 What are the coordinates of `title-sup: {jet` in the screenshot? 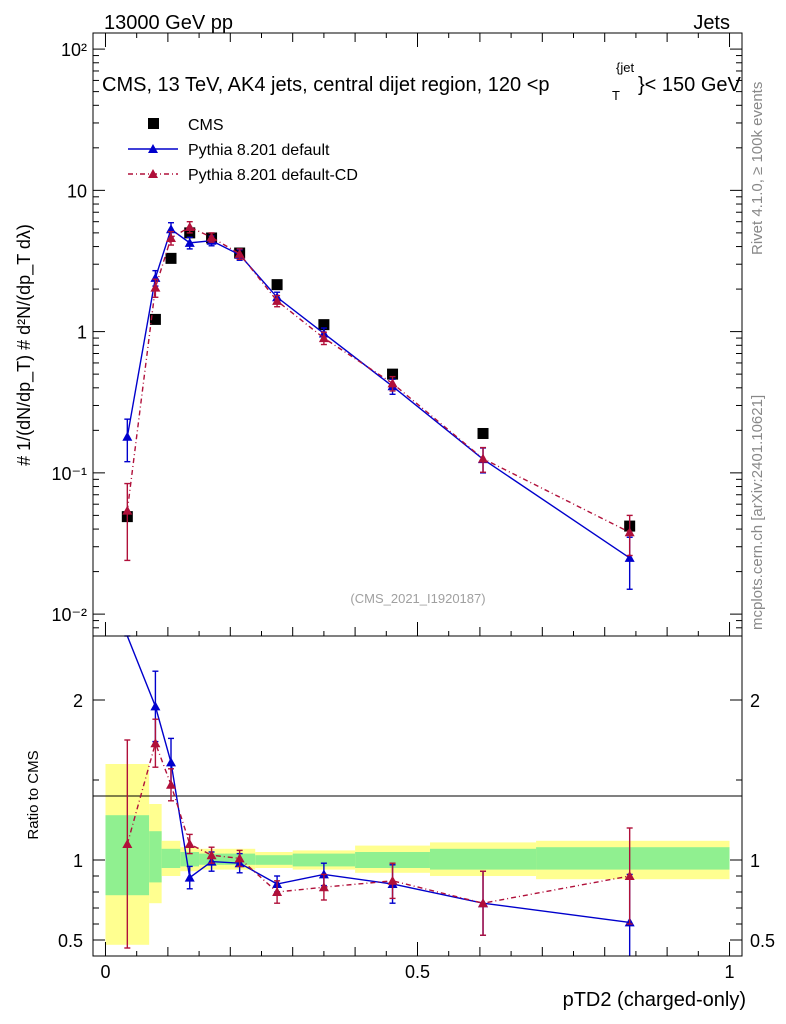 It's located at (625, 67).